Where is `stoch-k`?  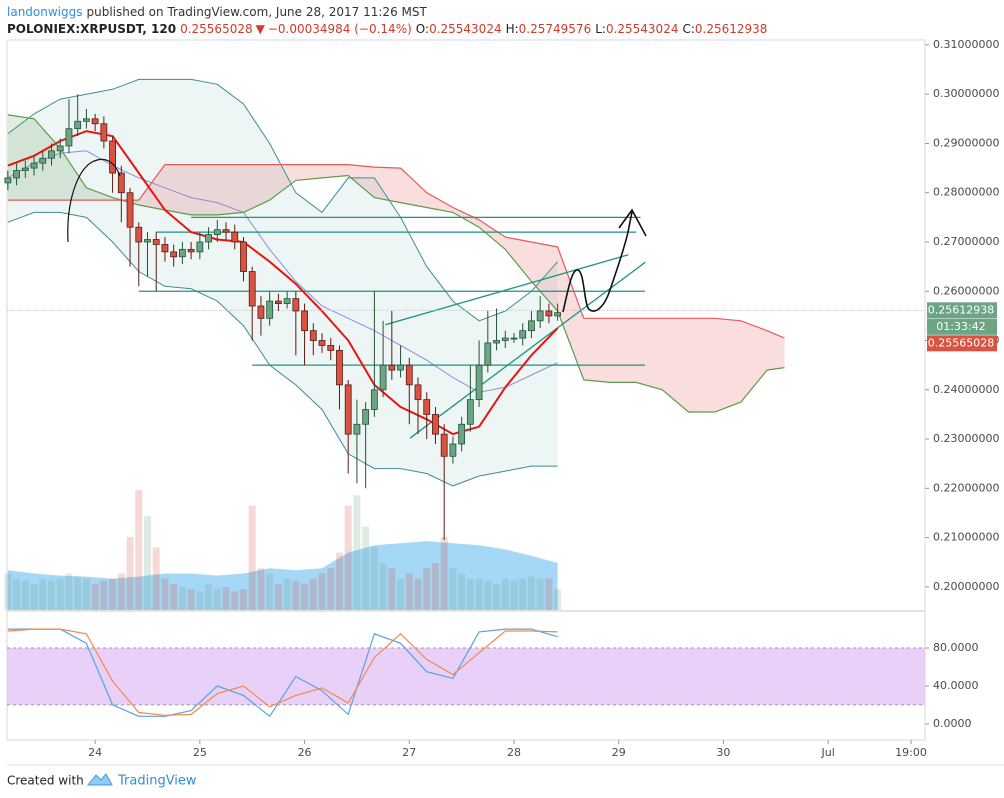
stoch-k is located at coordinates (282, 673).